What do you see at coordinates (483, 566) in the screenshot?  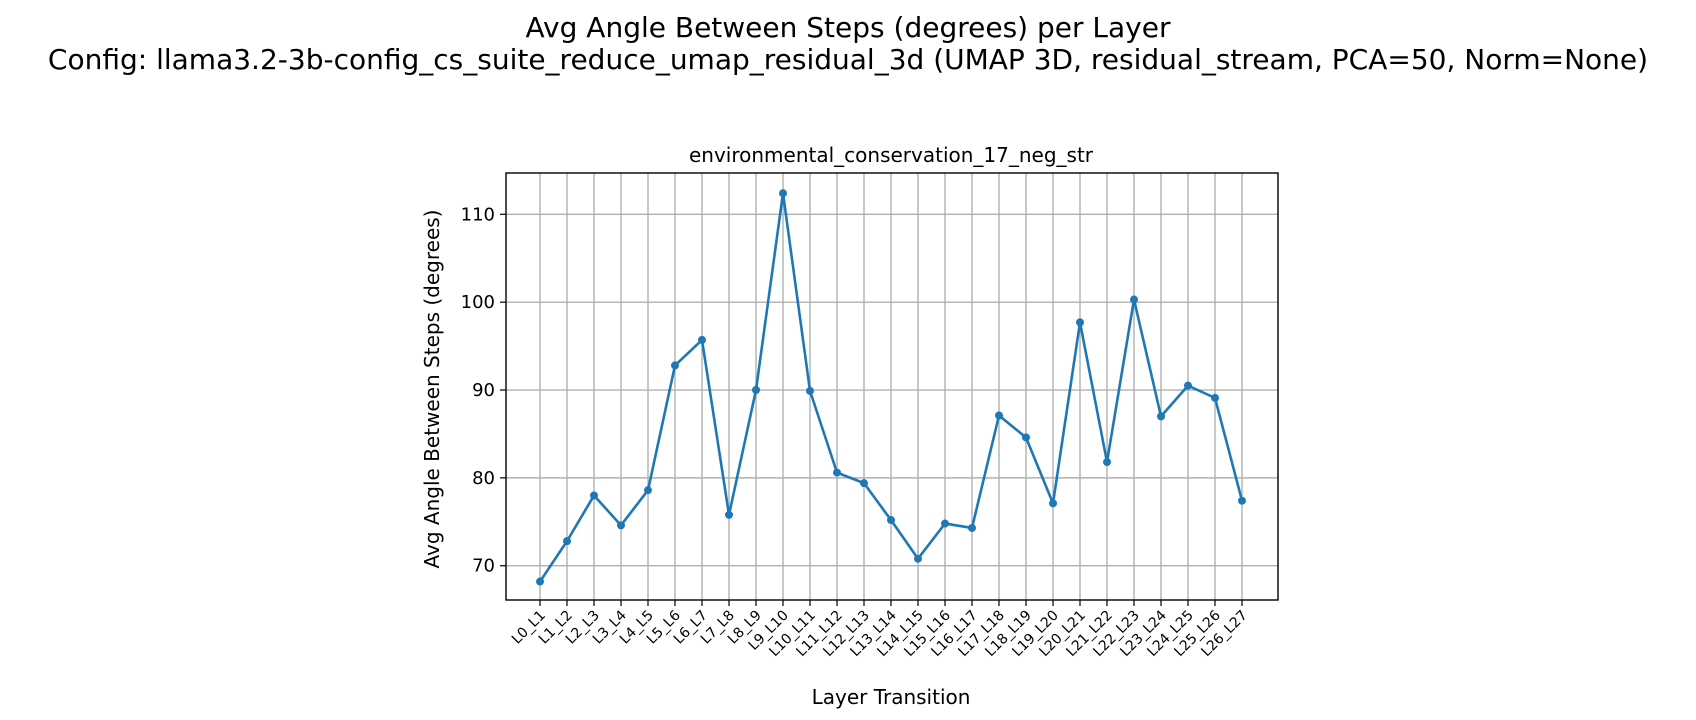 I see `y-tick-label: 70` at bounding box center [483, 566].